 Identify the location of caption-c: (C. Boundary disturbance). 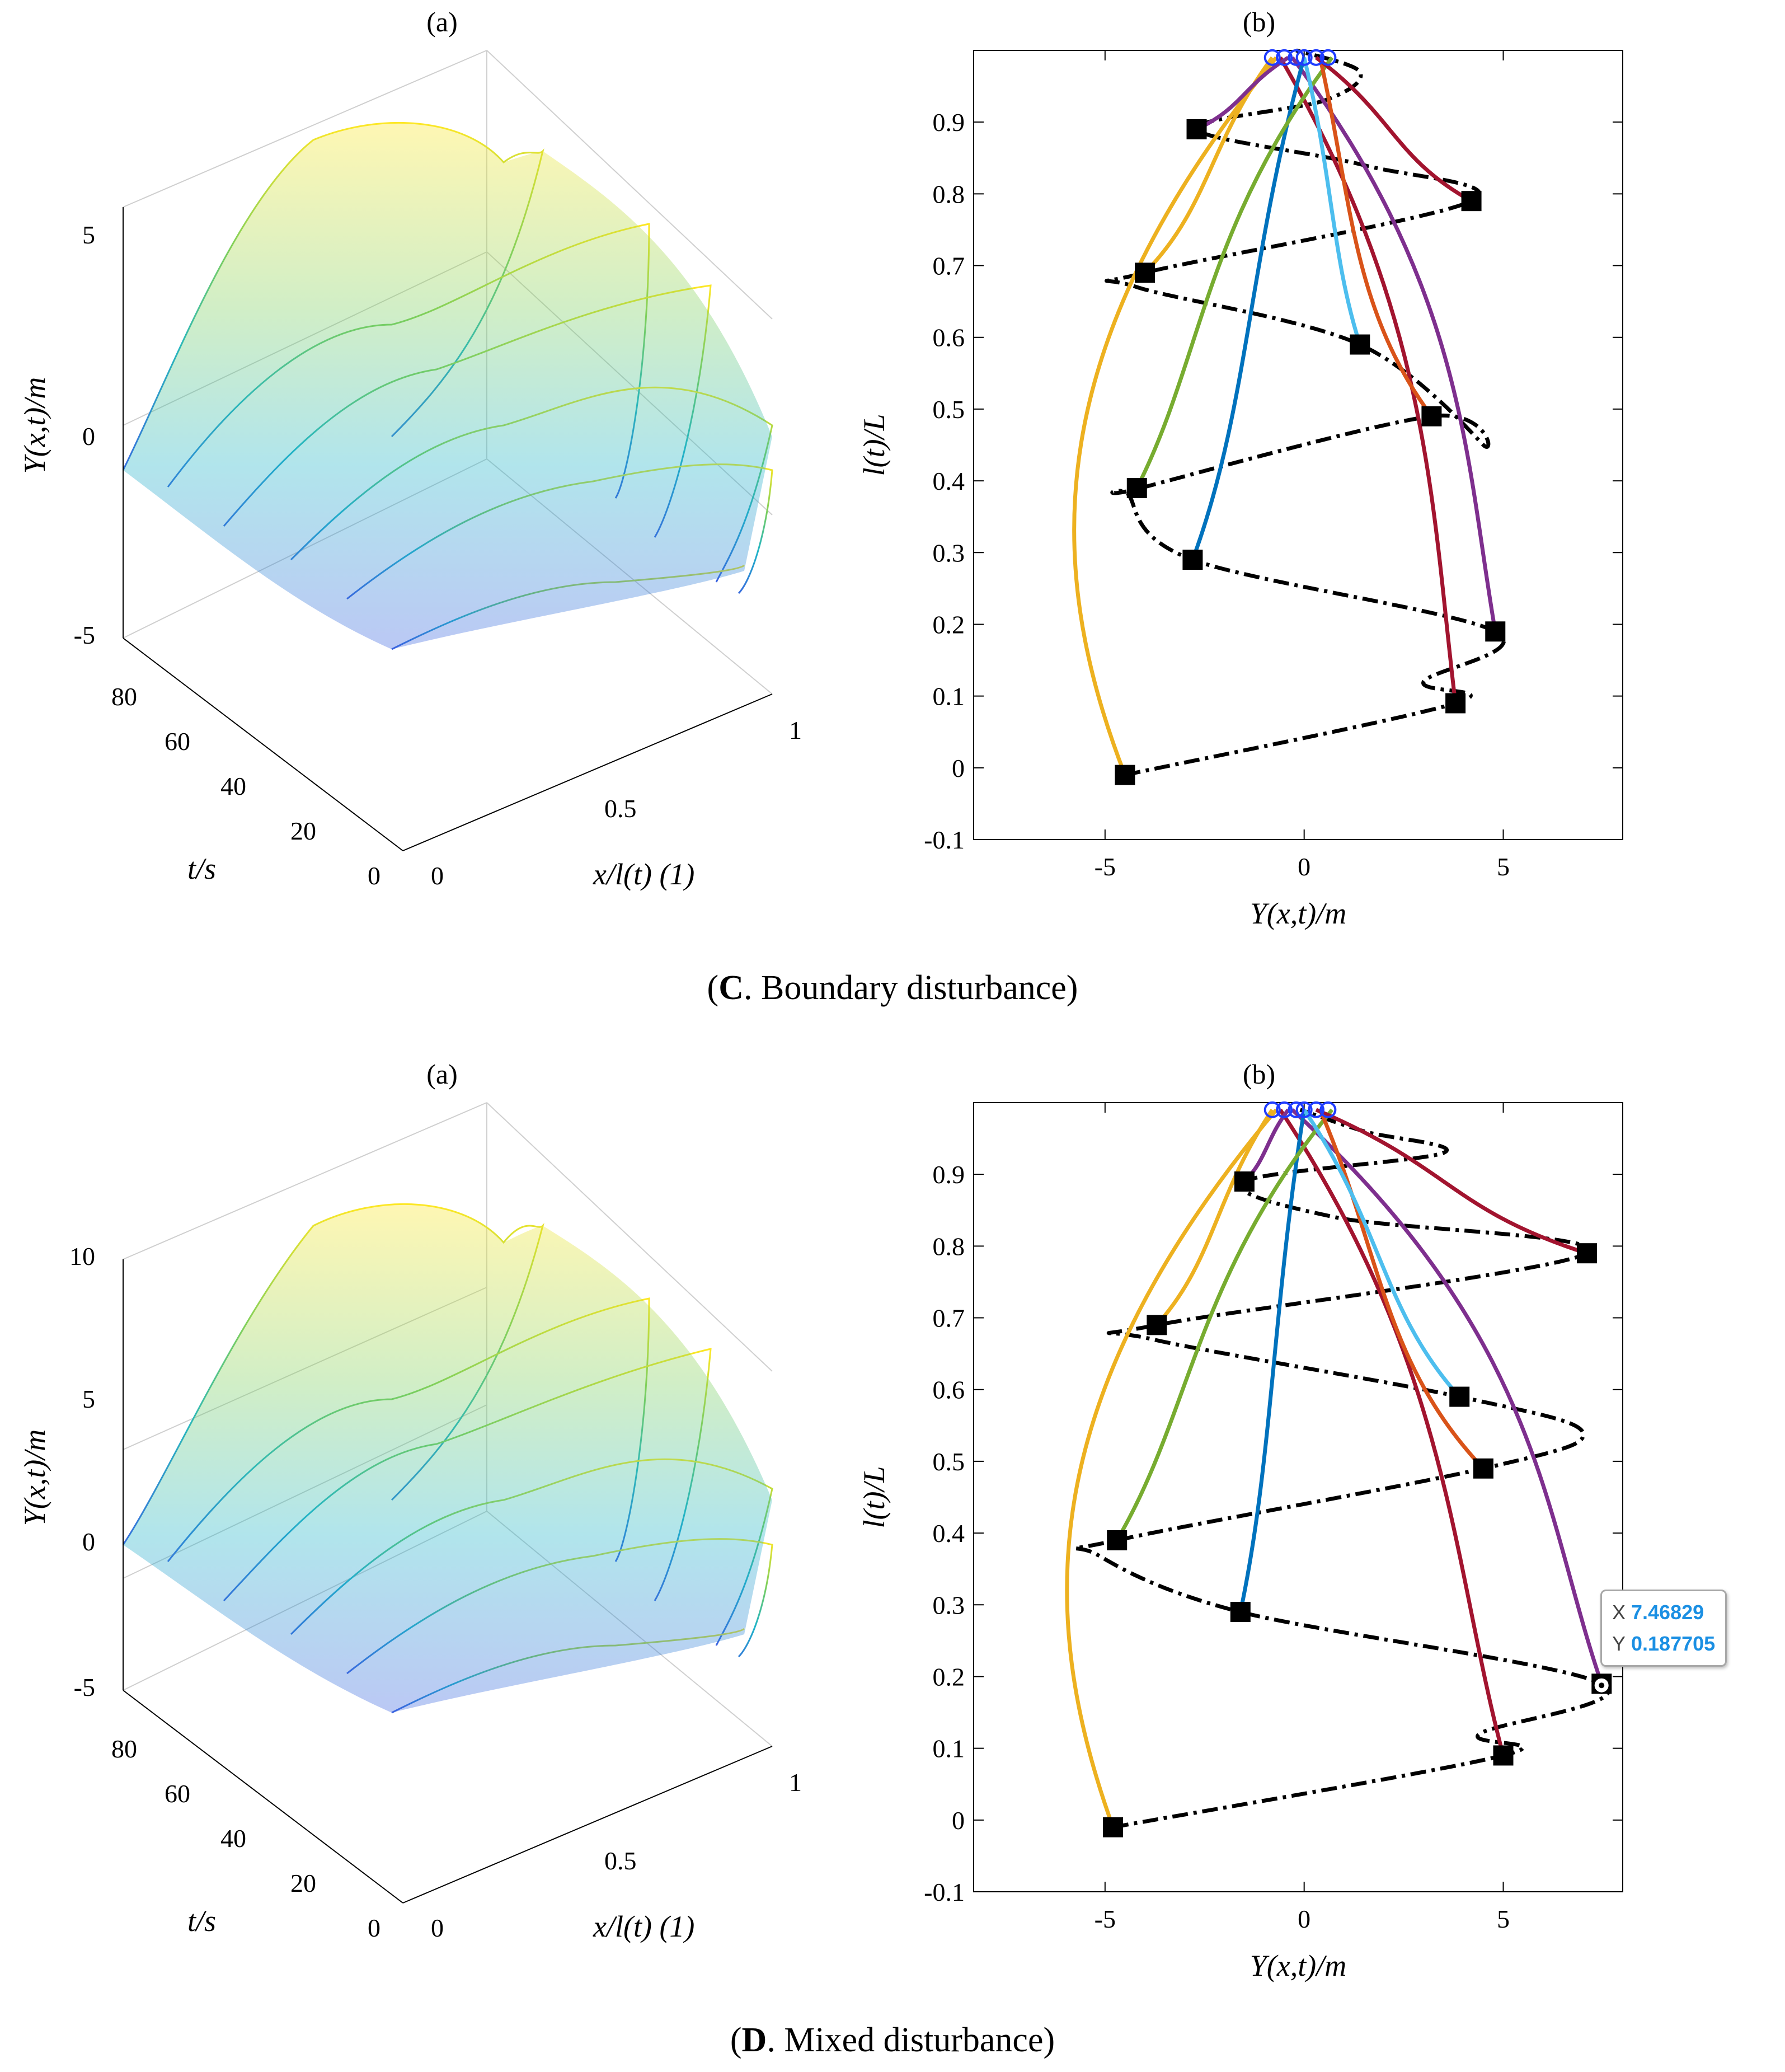
(892, 988).